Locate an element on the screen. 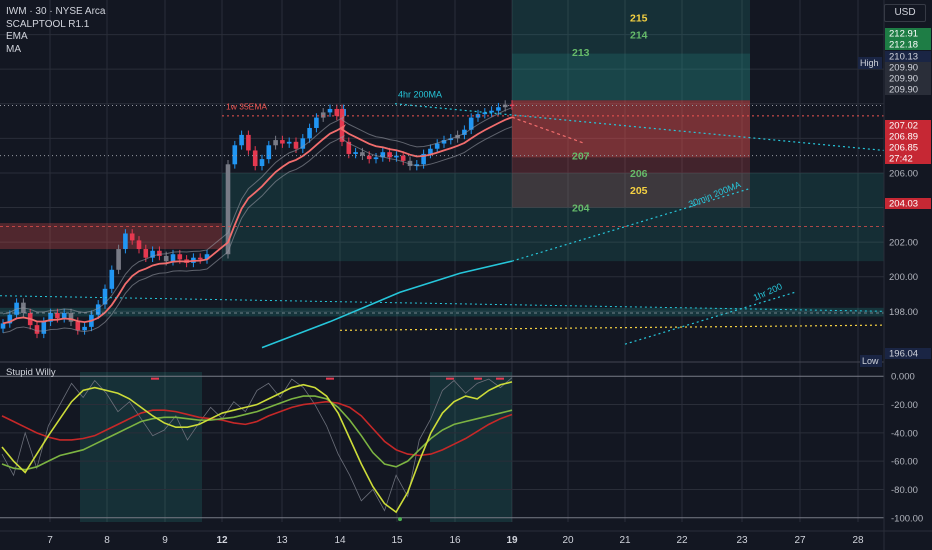 The width and height of the screenshot is (932, 550). price-label-206.85: 206.85 is located at coordinates (903, 148).